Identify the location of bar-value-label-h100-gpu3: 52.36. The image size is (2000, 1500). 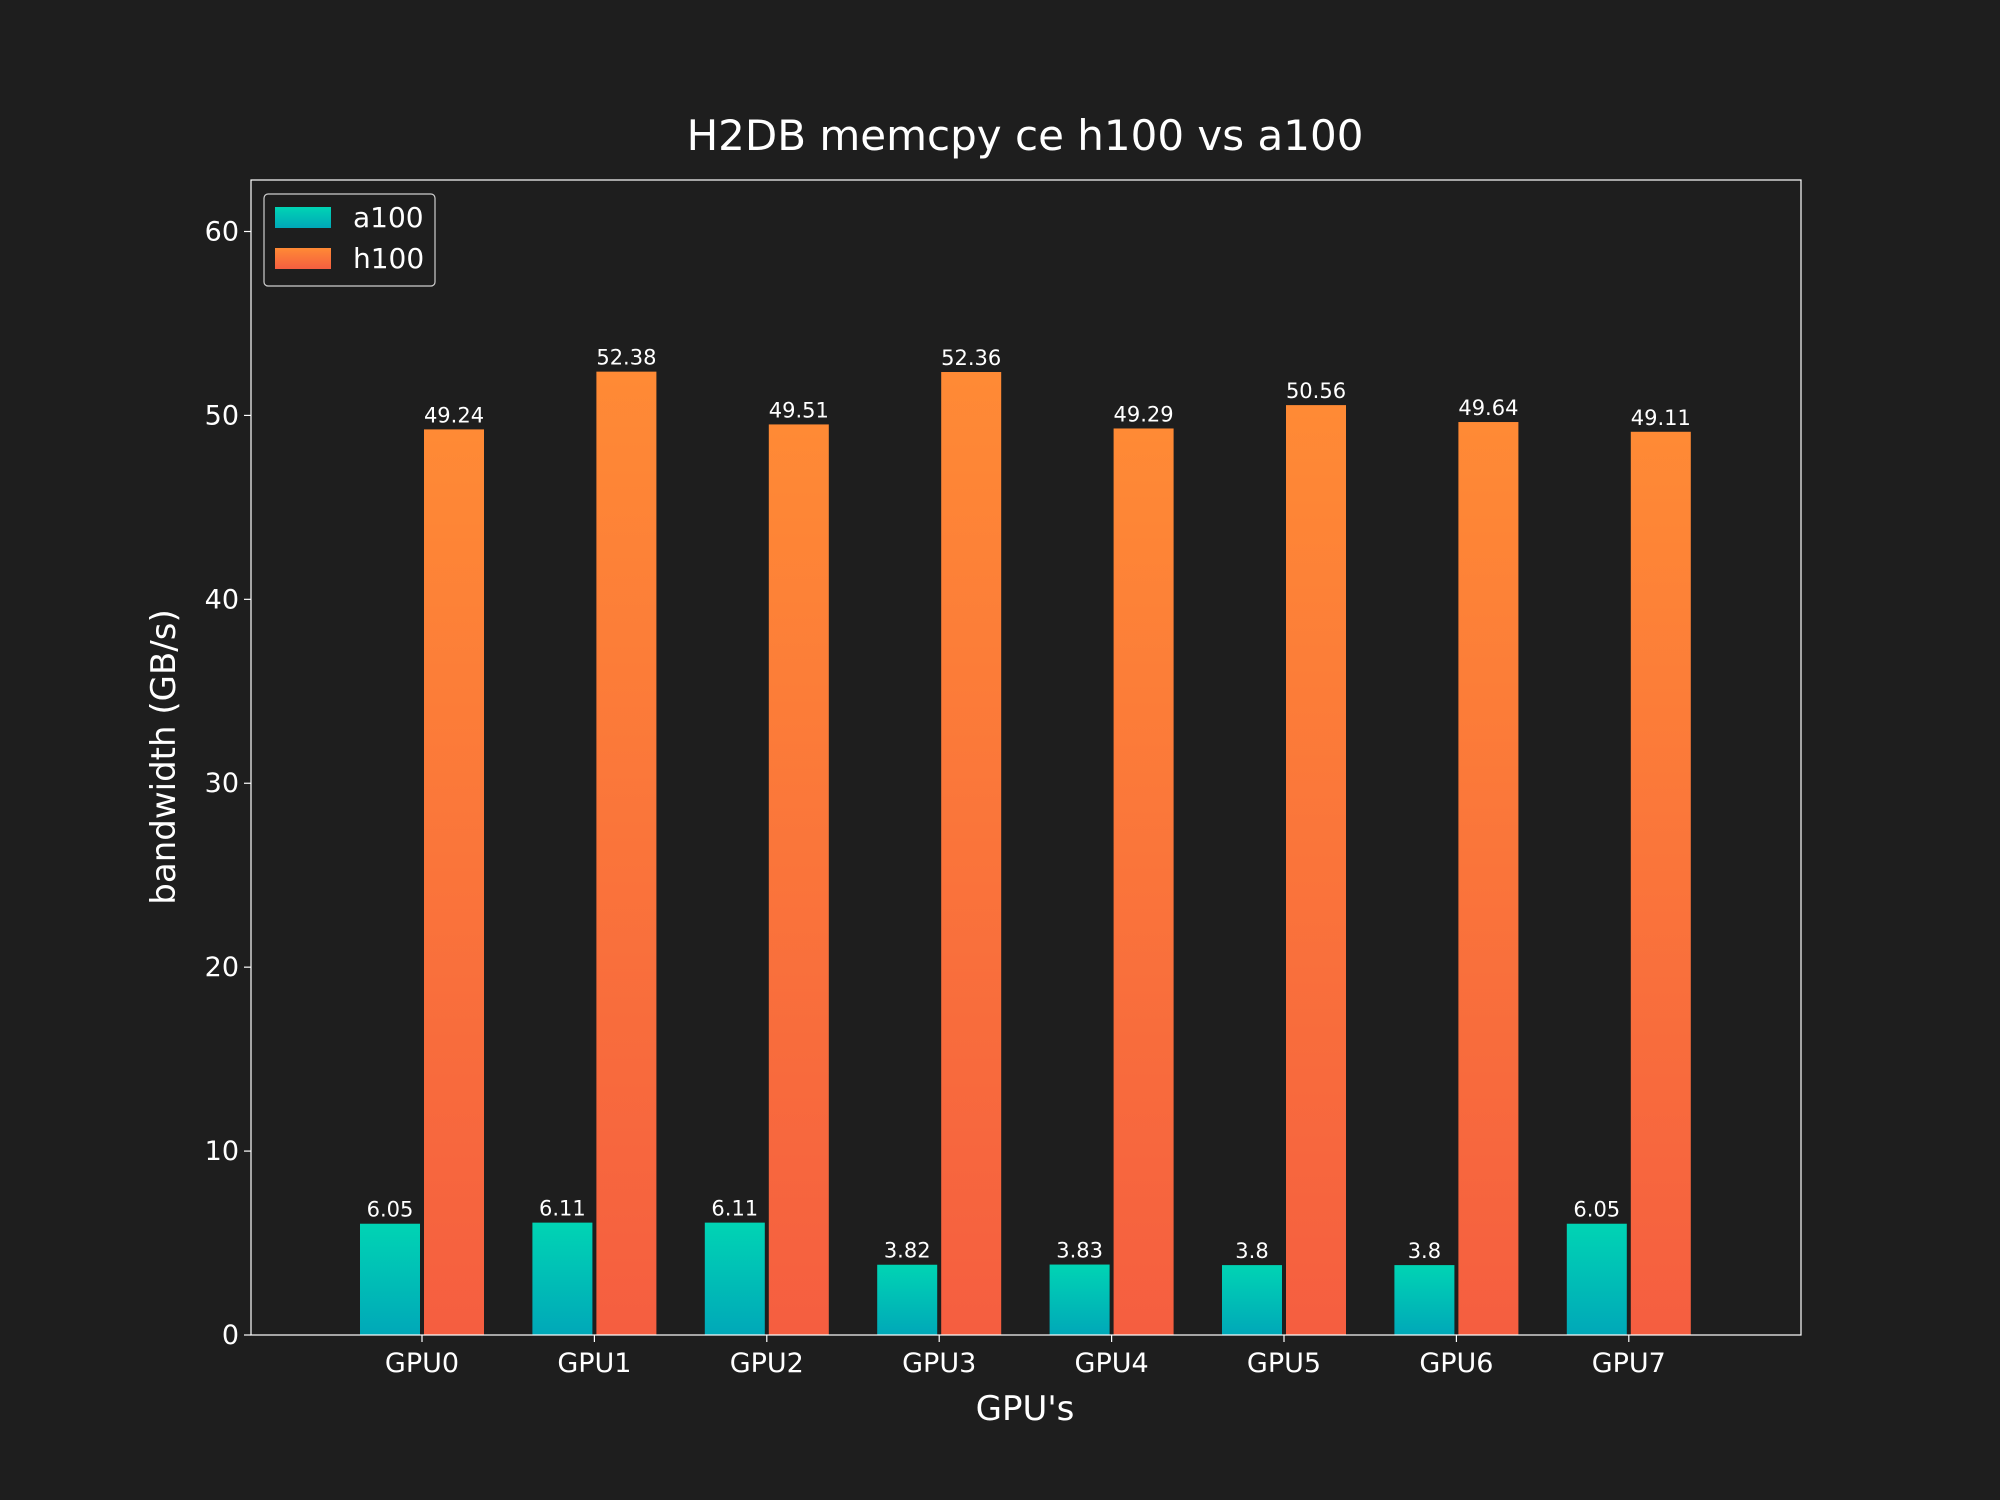
(971, 358).